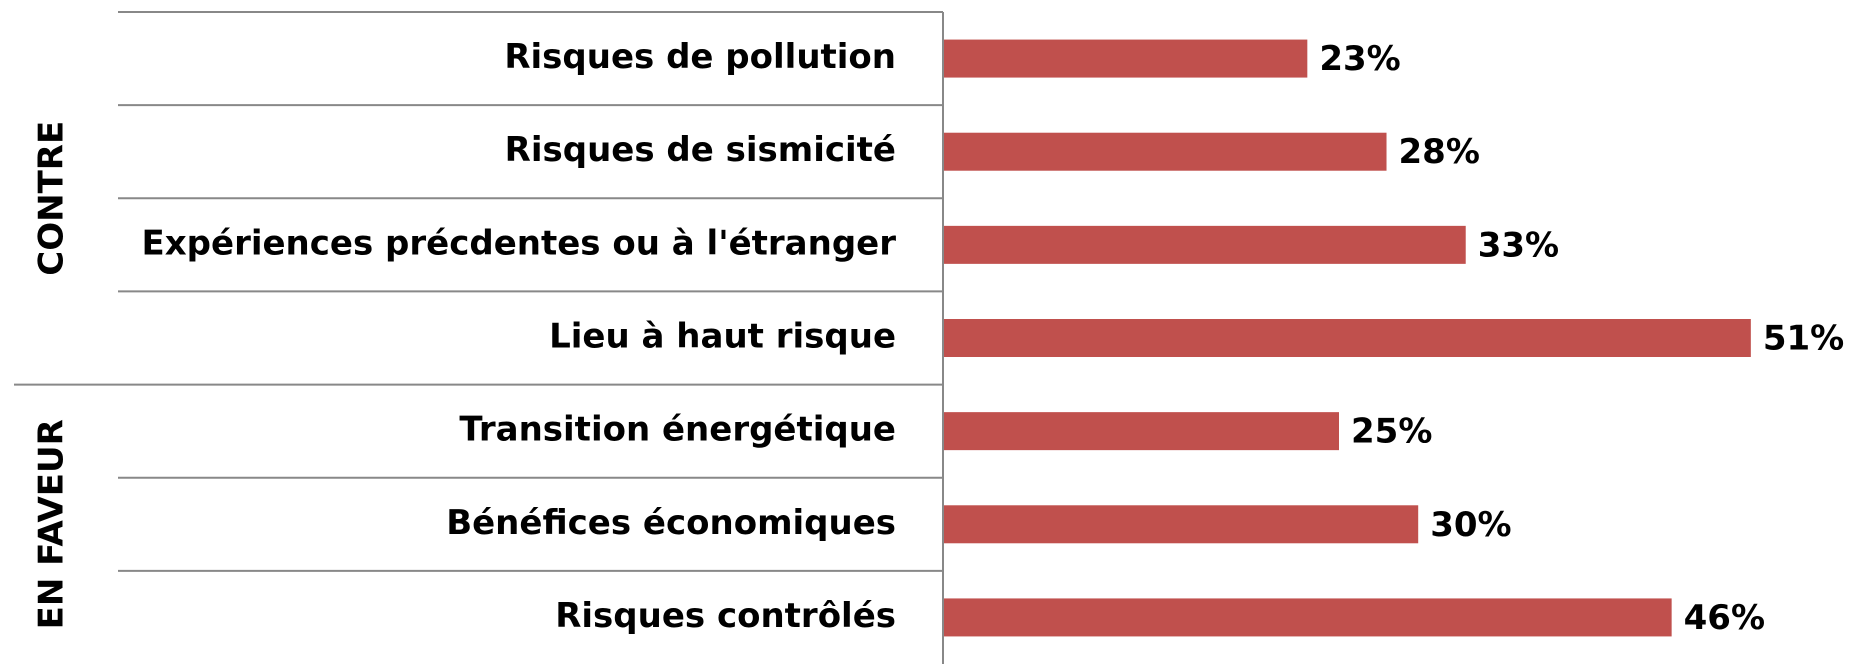 This screenshot has width=1849, height=665. Describe the element at coordinates (1518, 245) in the screenshot. I see `value-label: 33%` at that location.